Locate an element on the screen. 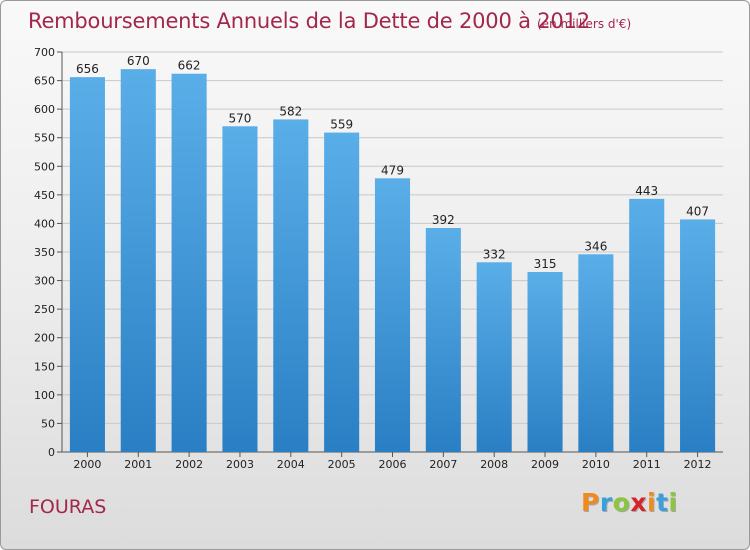 The height and width of the screenshot is (550, 750). y-tick-label: 350 is located at coordinates (44, 252).